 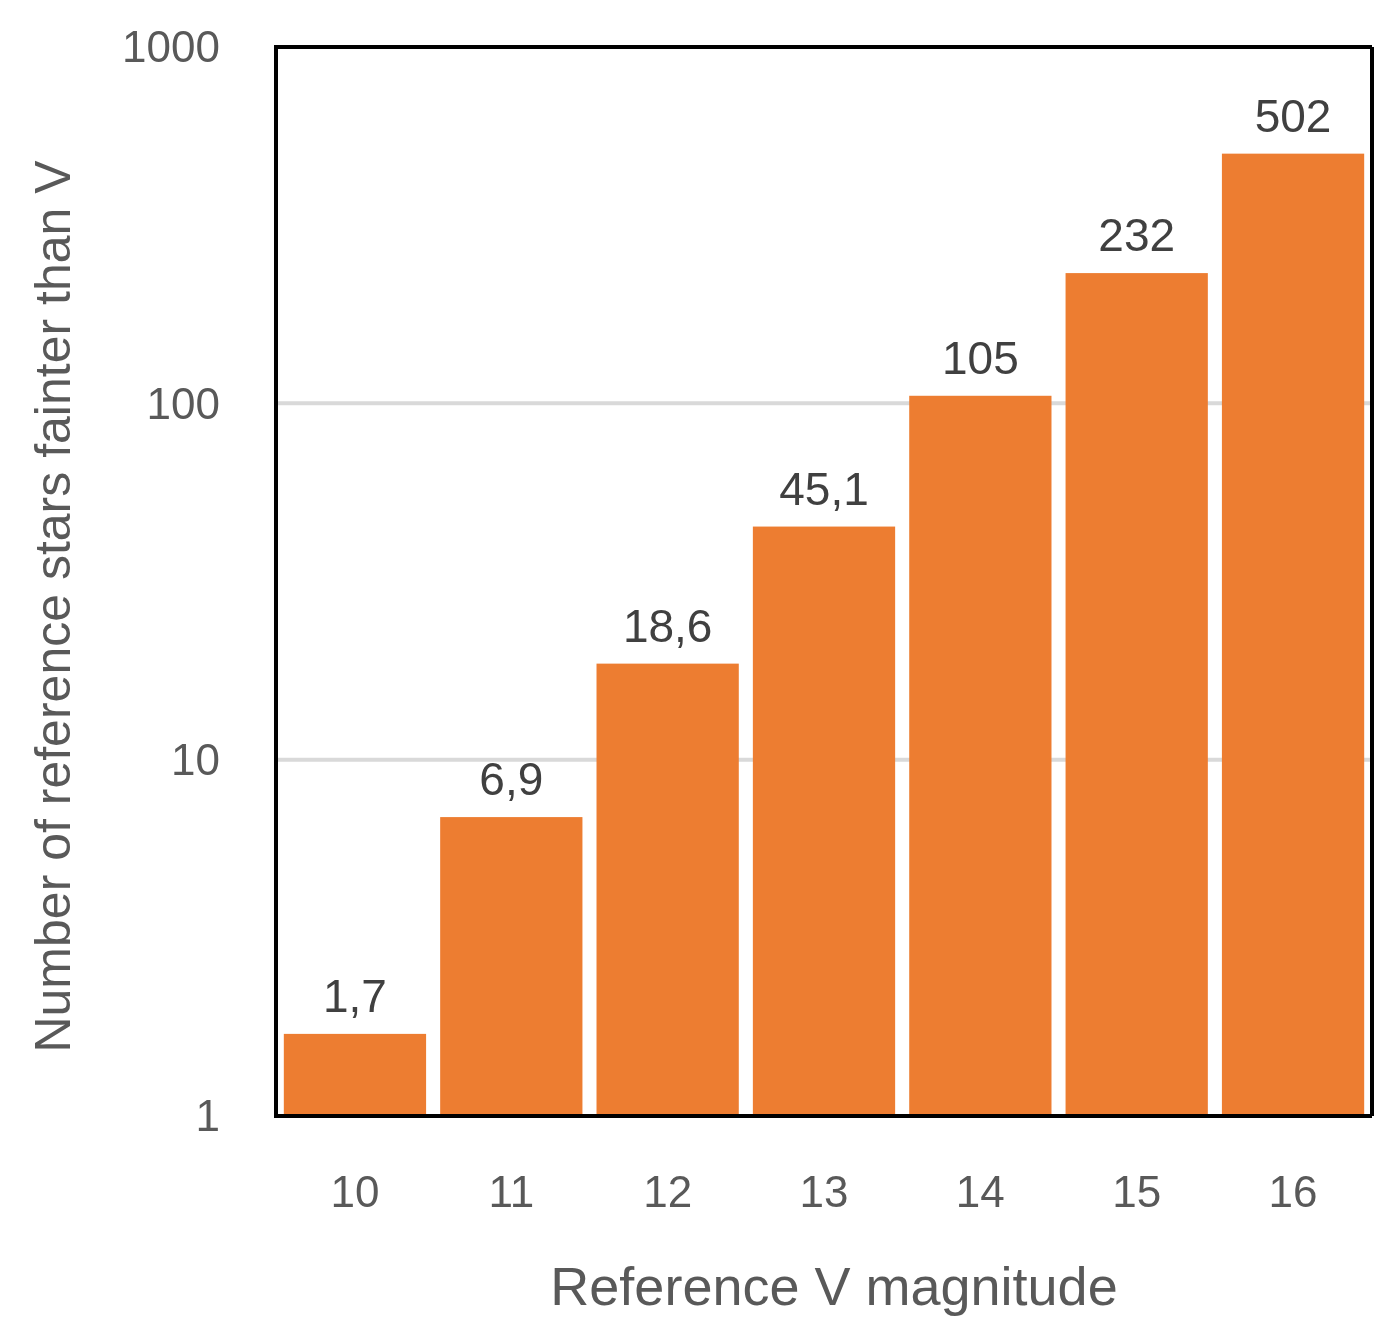 I want to click on data-label: 502, so click(x=1293, y=115).